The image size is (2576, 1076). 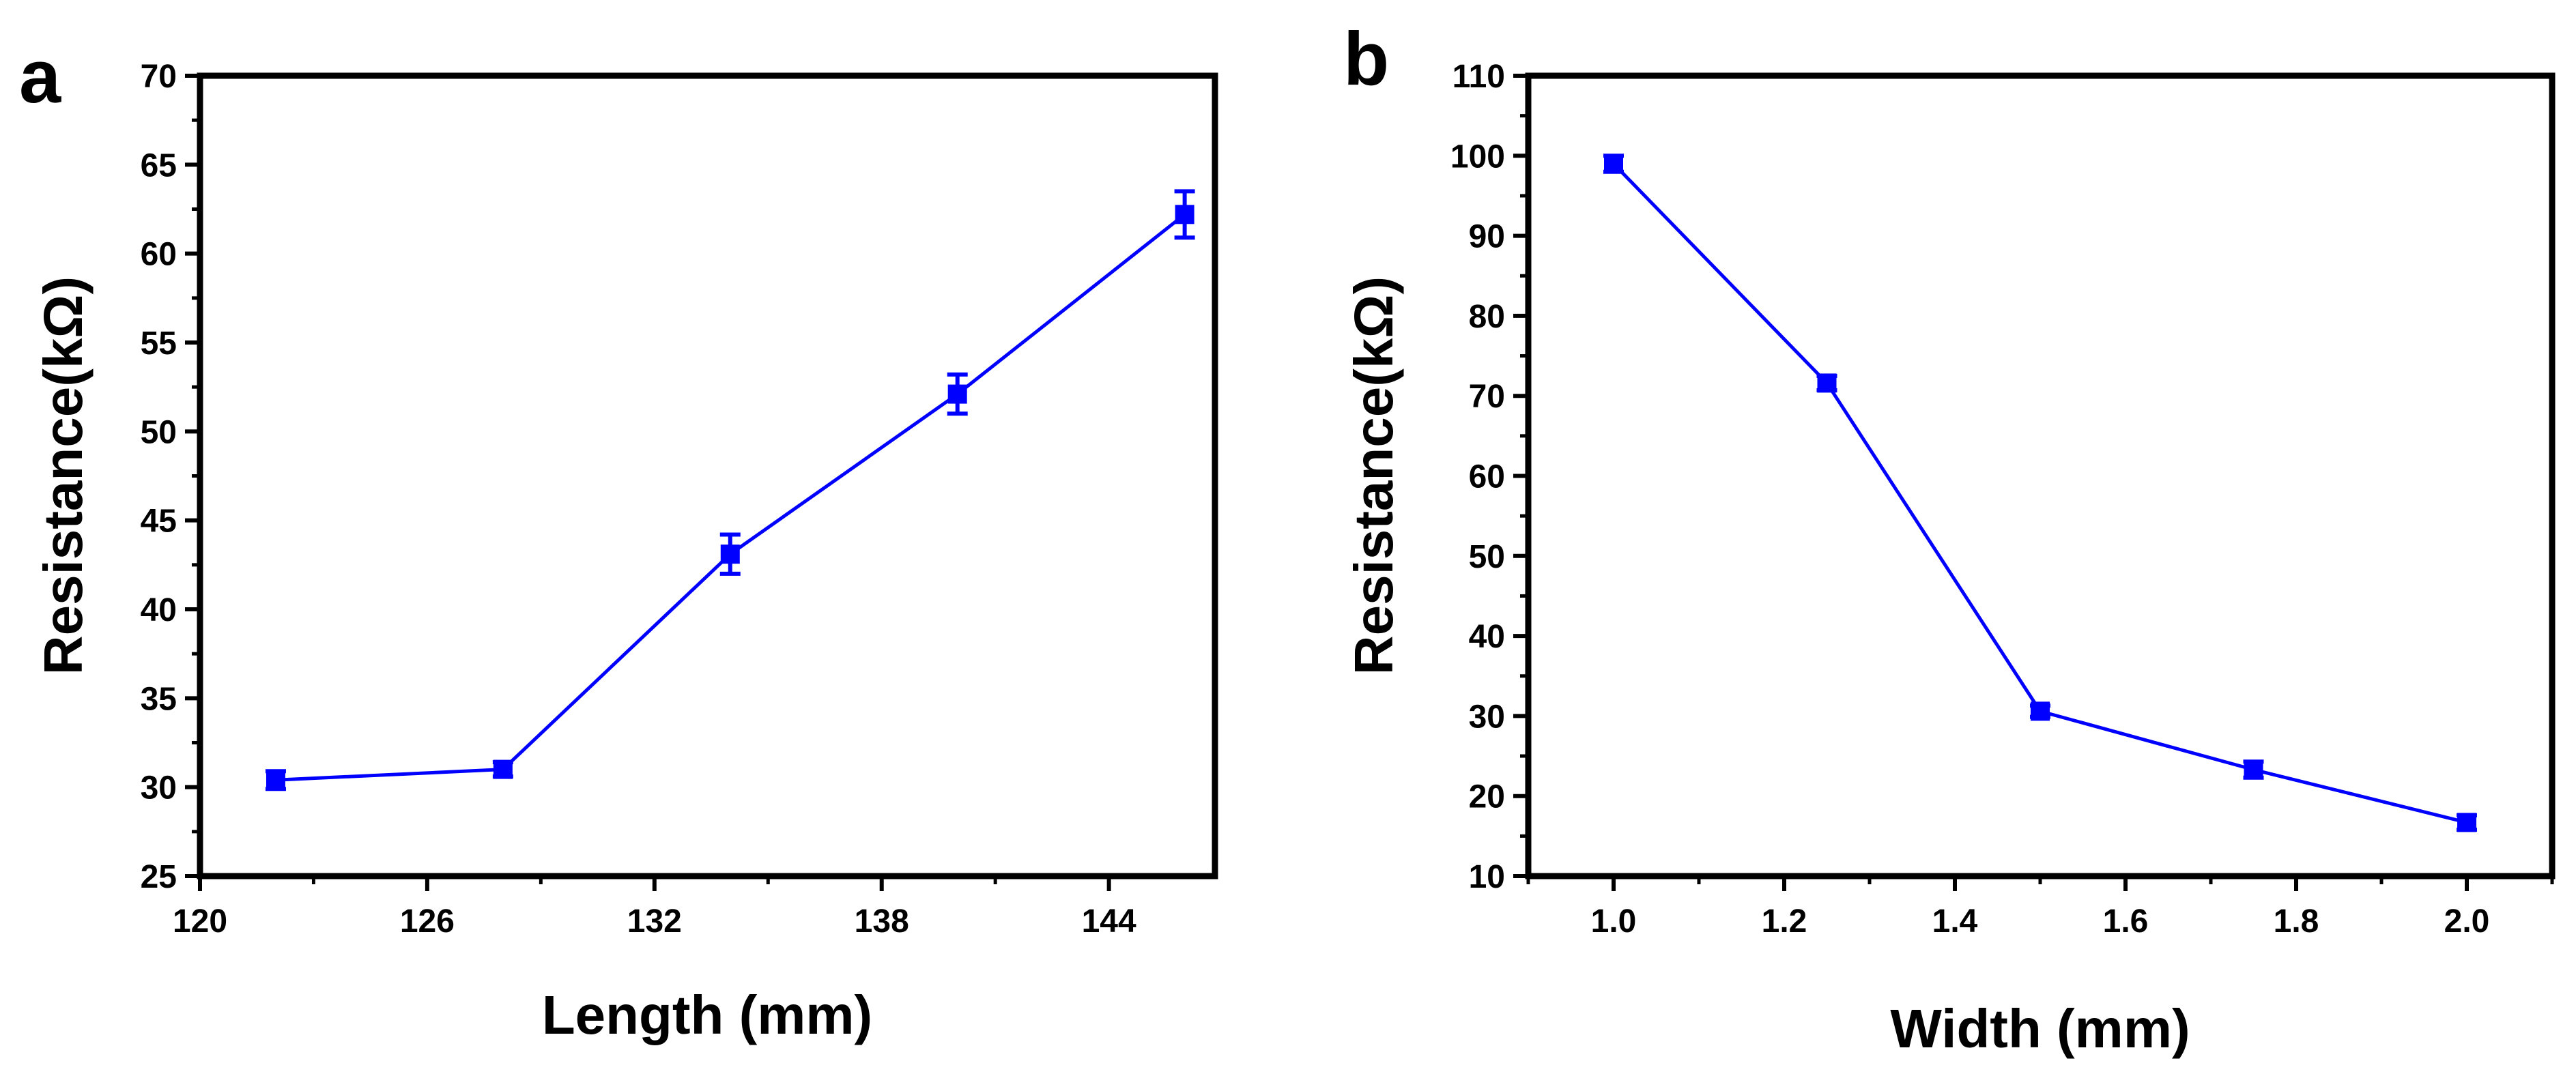 I want to click on x-tick-label: 126, so click(x=427, y=921).